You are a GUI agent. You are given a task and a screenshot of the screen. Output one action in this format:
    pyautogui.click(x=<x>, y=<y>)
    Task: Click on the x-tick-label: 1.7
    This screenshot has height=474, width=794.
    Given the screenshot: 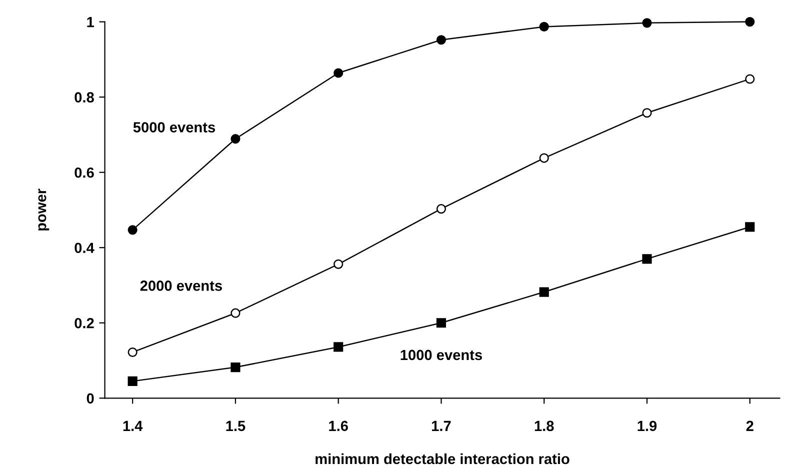 What is the action you would take?
    pyautogui.click(x=441, y=425)
    